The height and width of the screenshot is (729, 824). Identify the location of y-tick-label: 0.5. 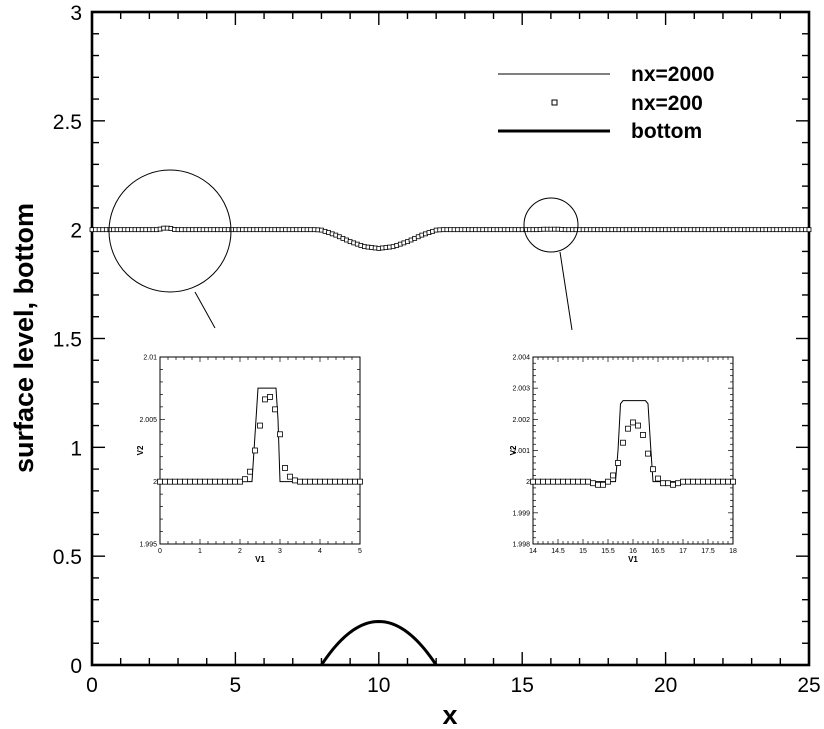
(67, 557).